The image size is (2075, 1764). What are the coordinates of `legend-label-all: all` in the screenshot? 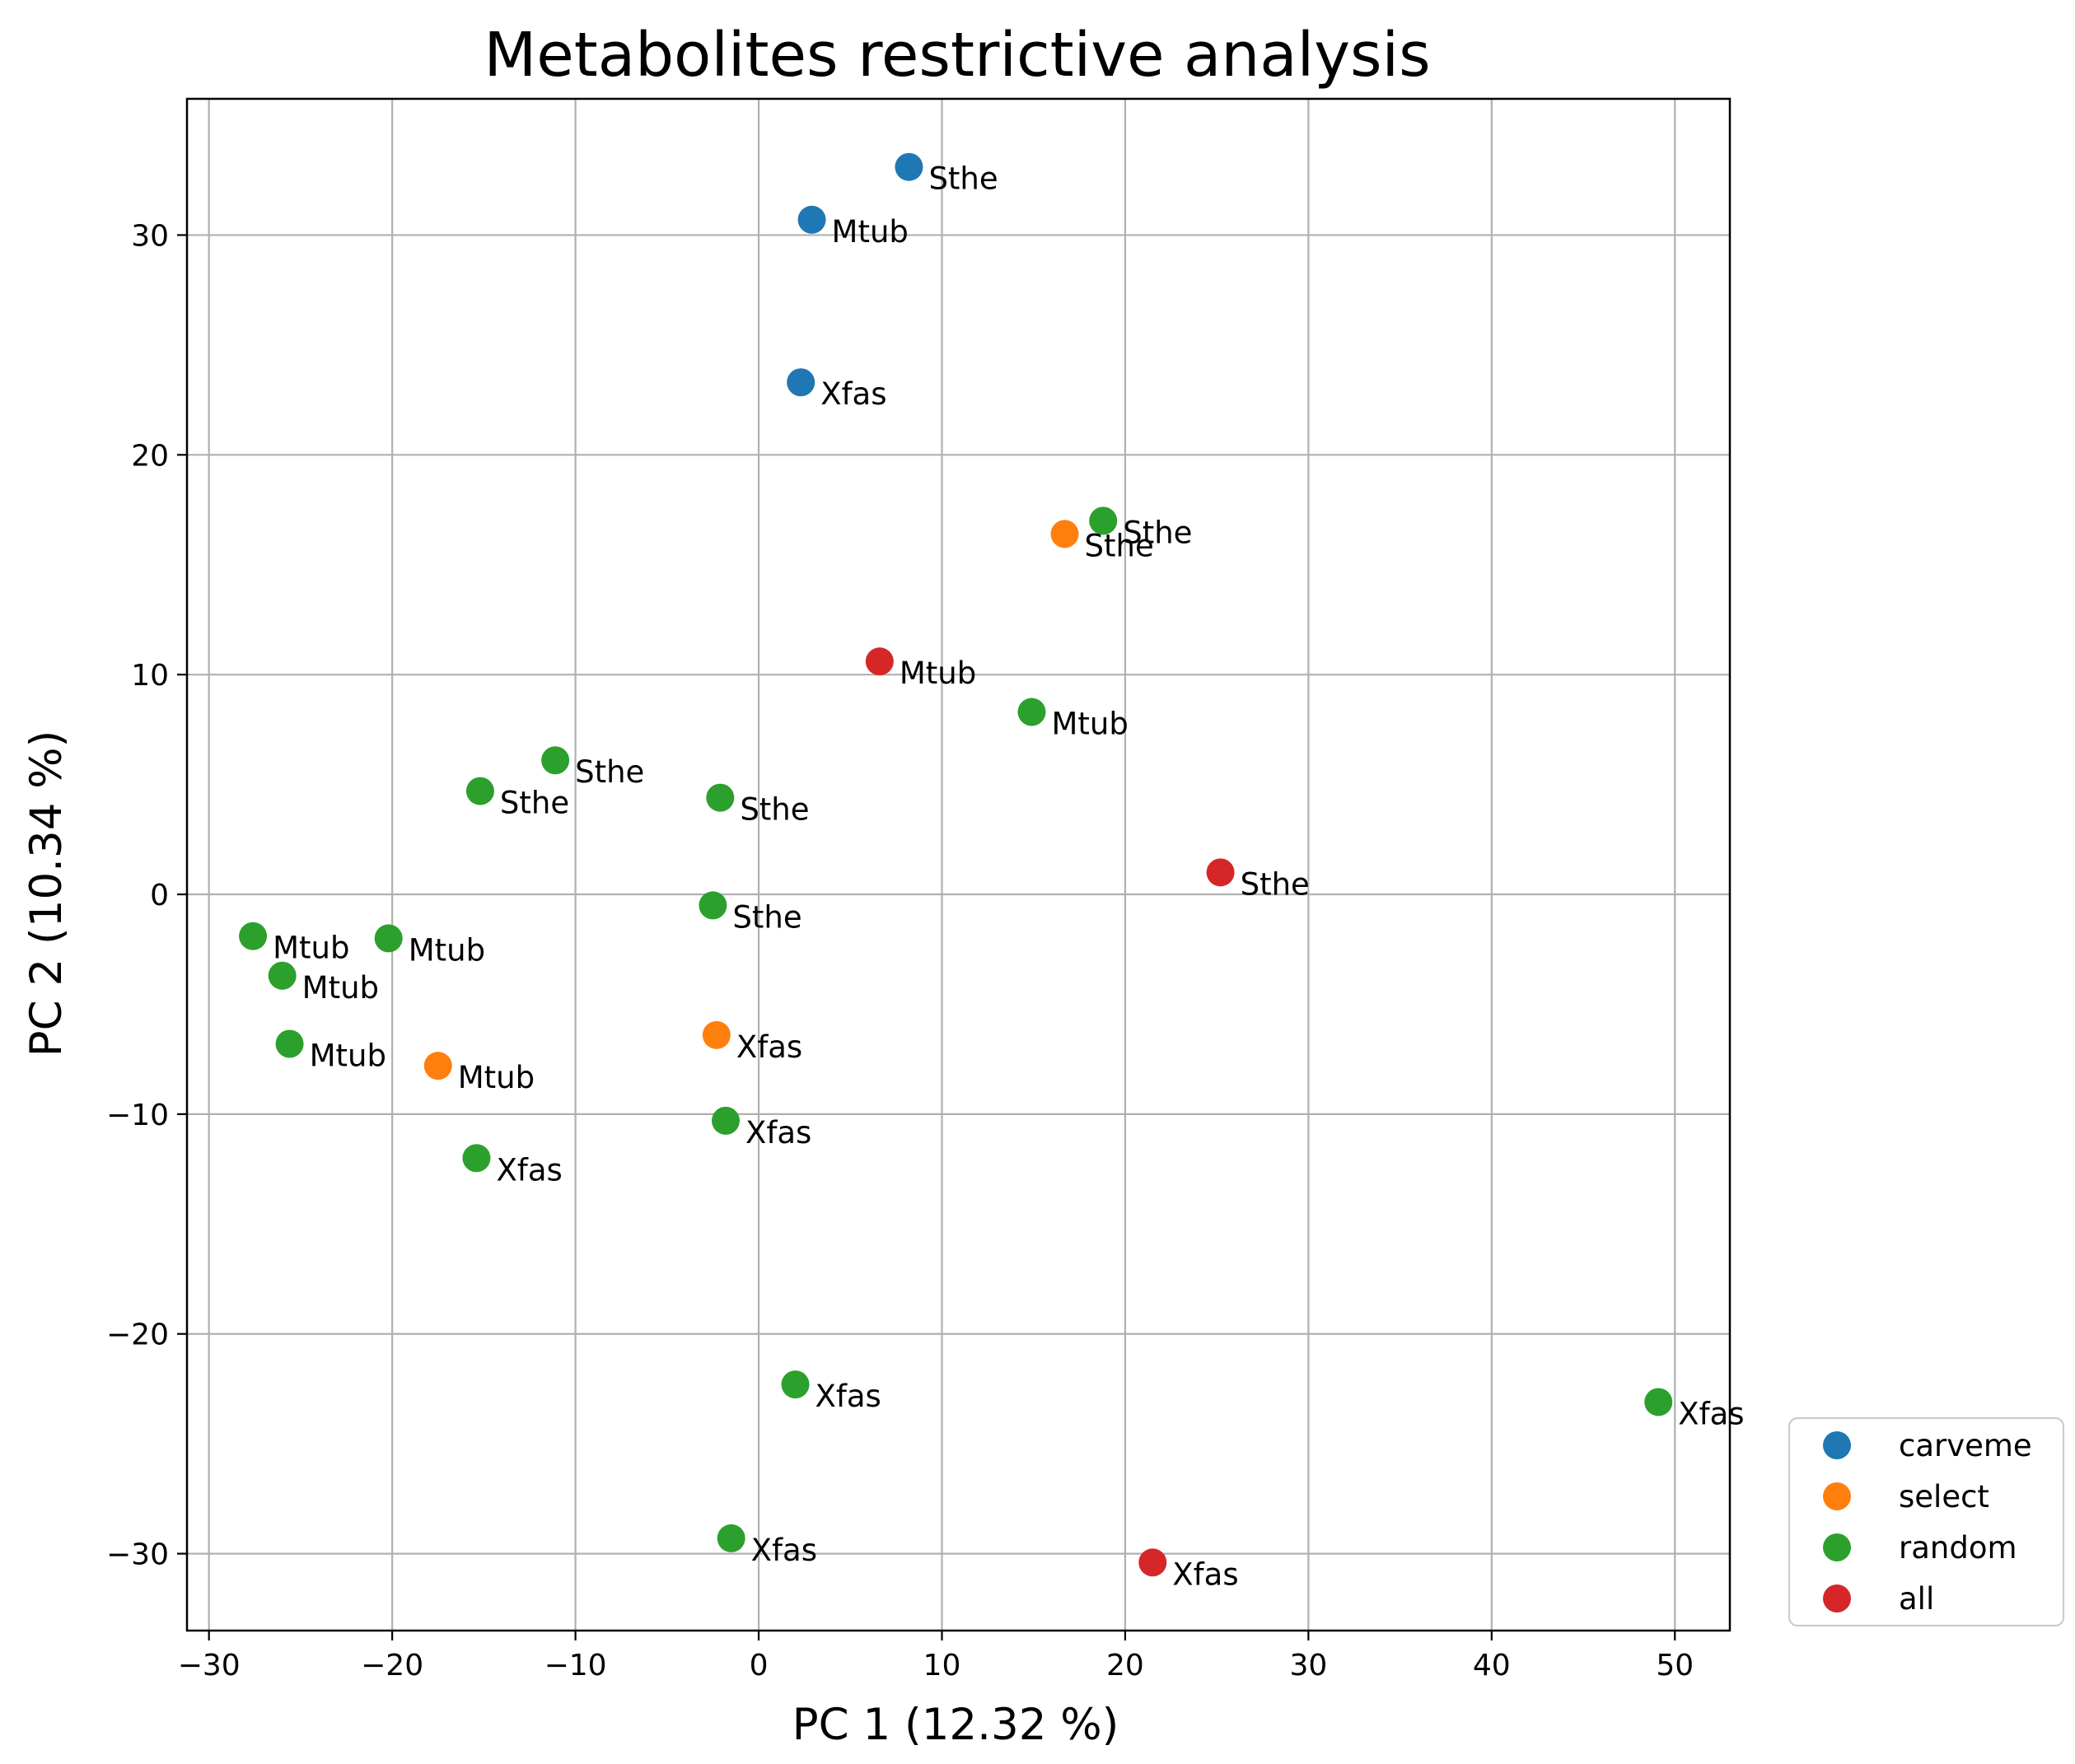 It's located at (1916, 1599).